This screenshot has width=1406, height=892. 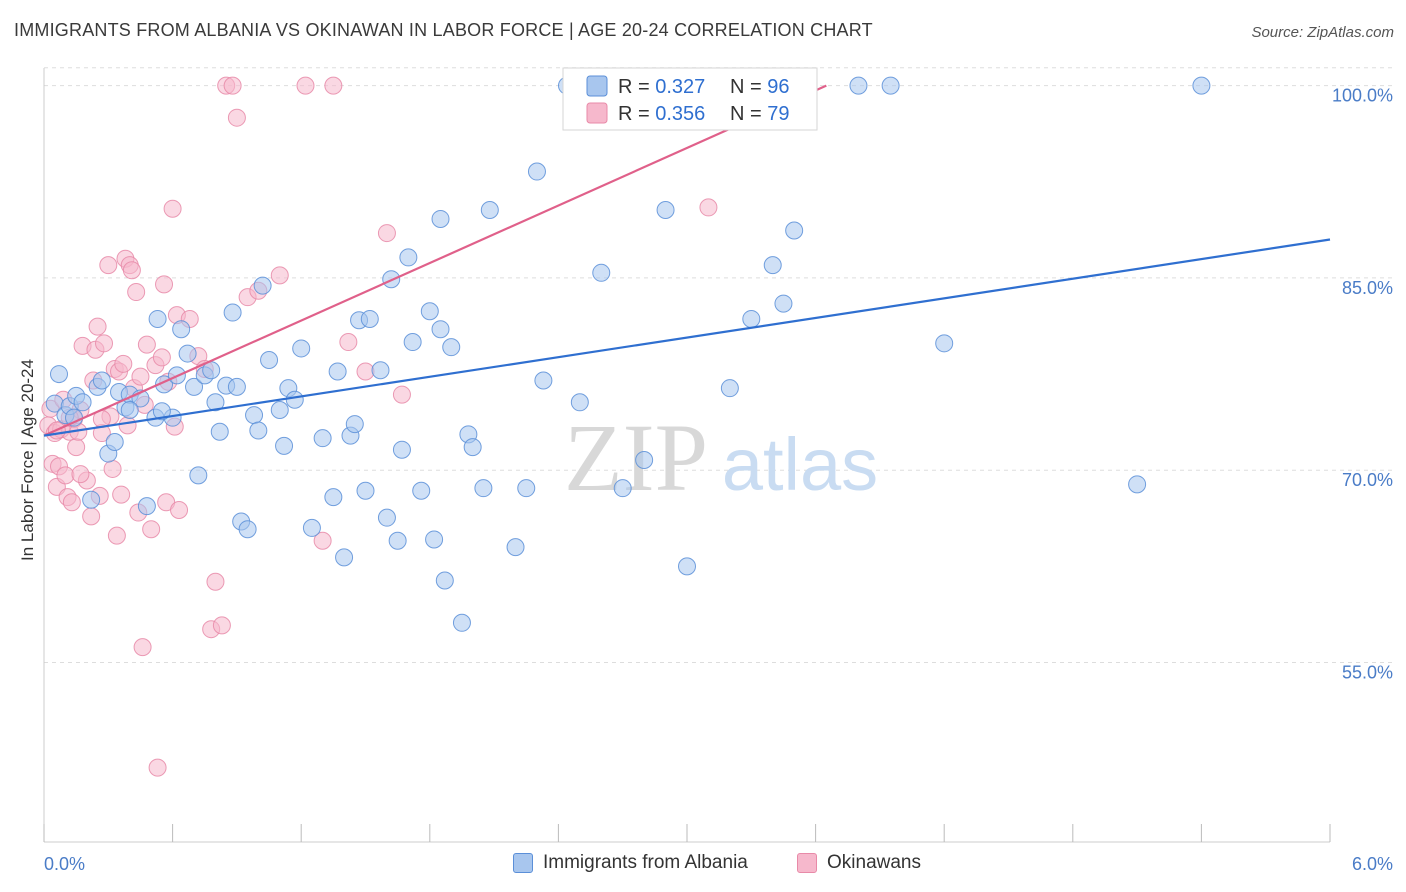 What do you see at coordinates (1367, 288) in the screenshot?
I see `y-tick-label: 85.0%` at bounding box center [1367, 288].